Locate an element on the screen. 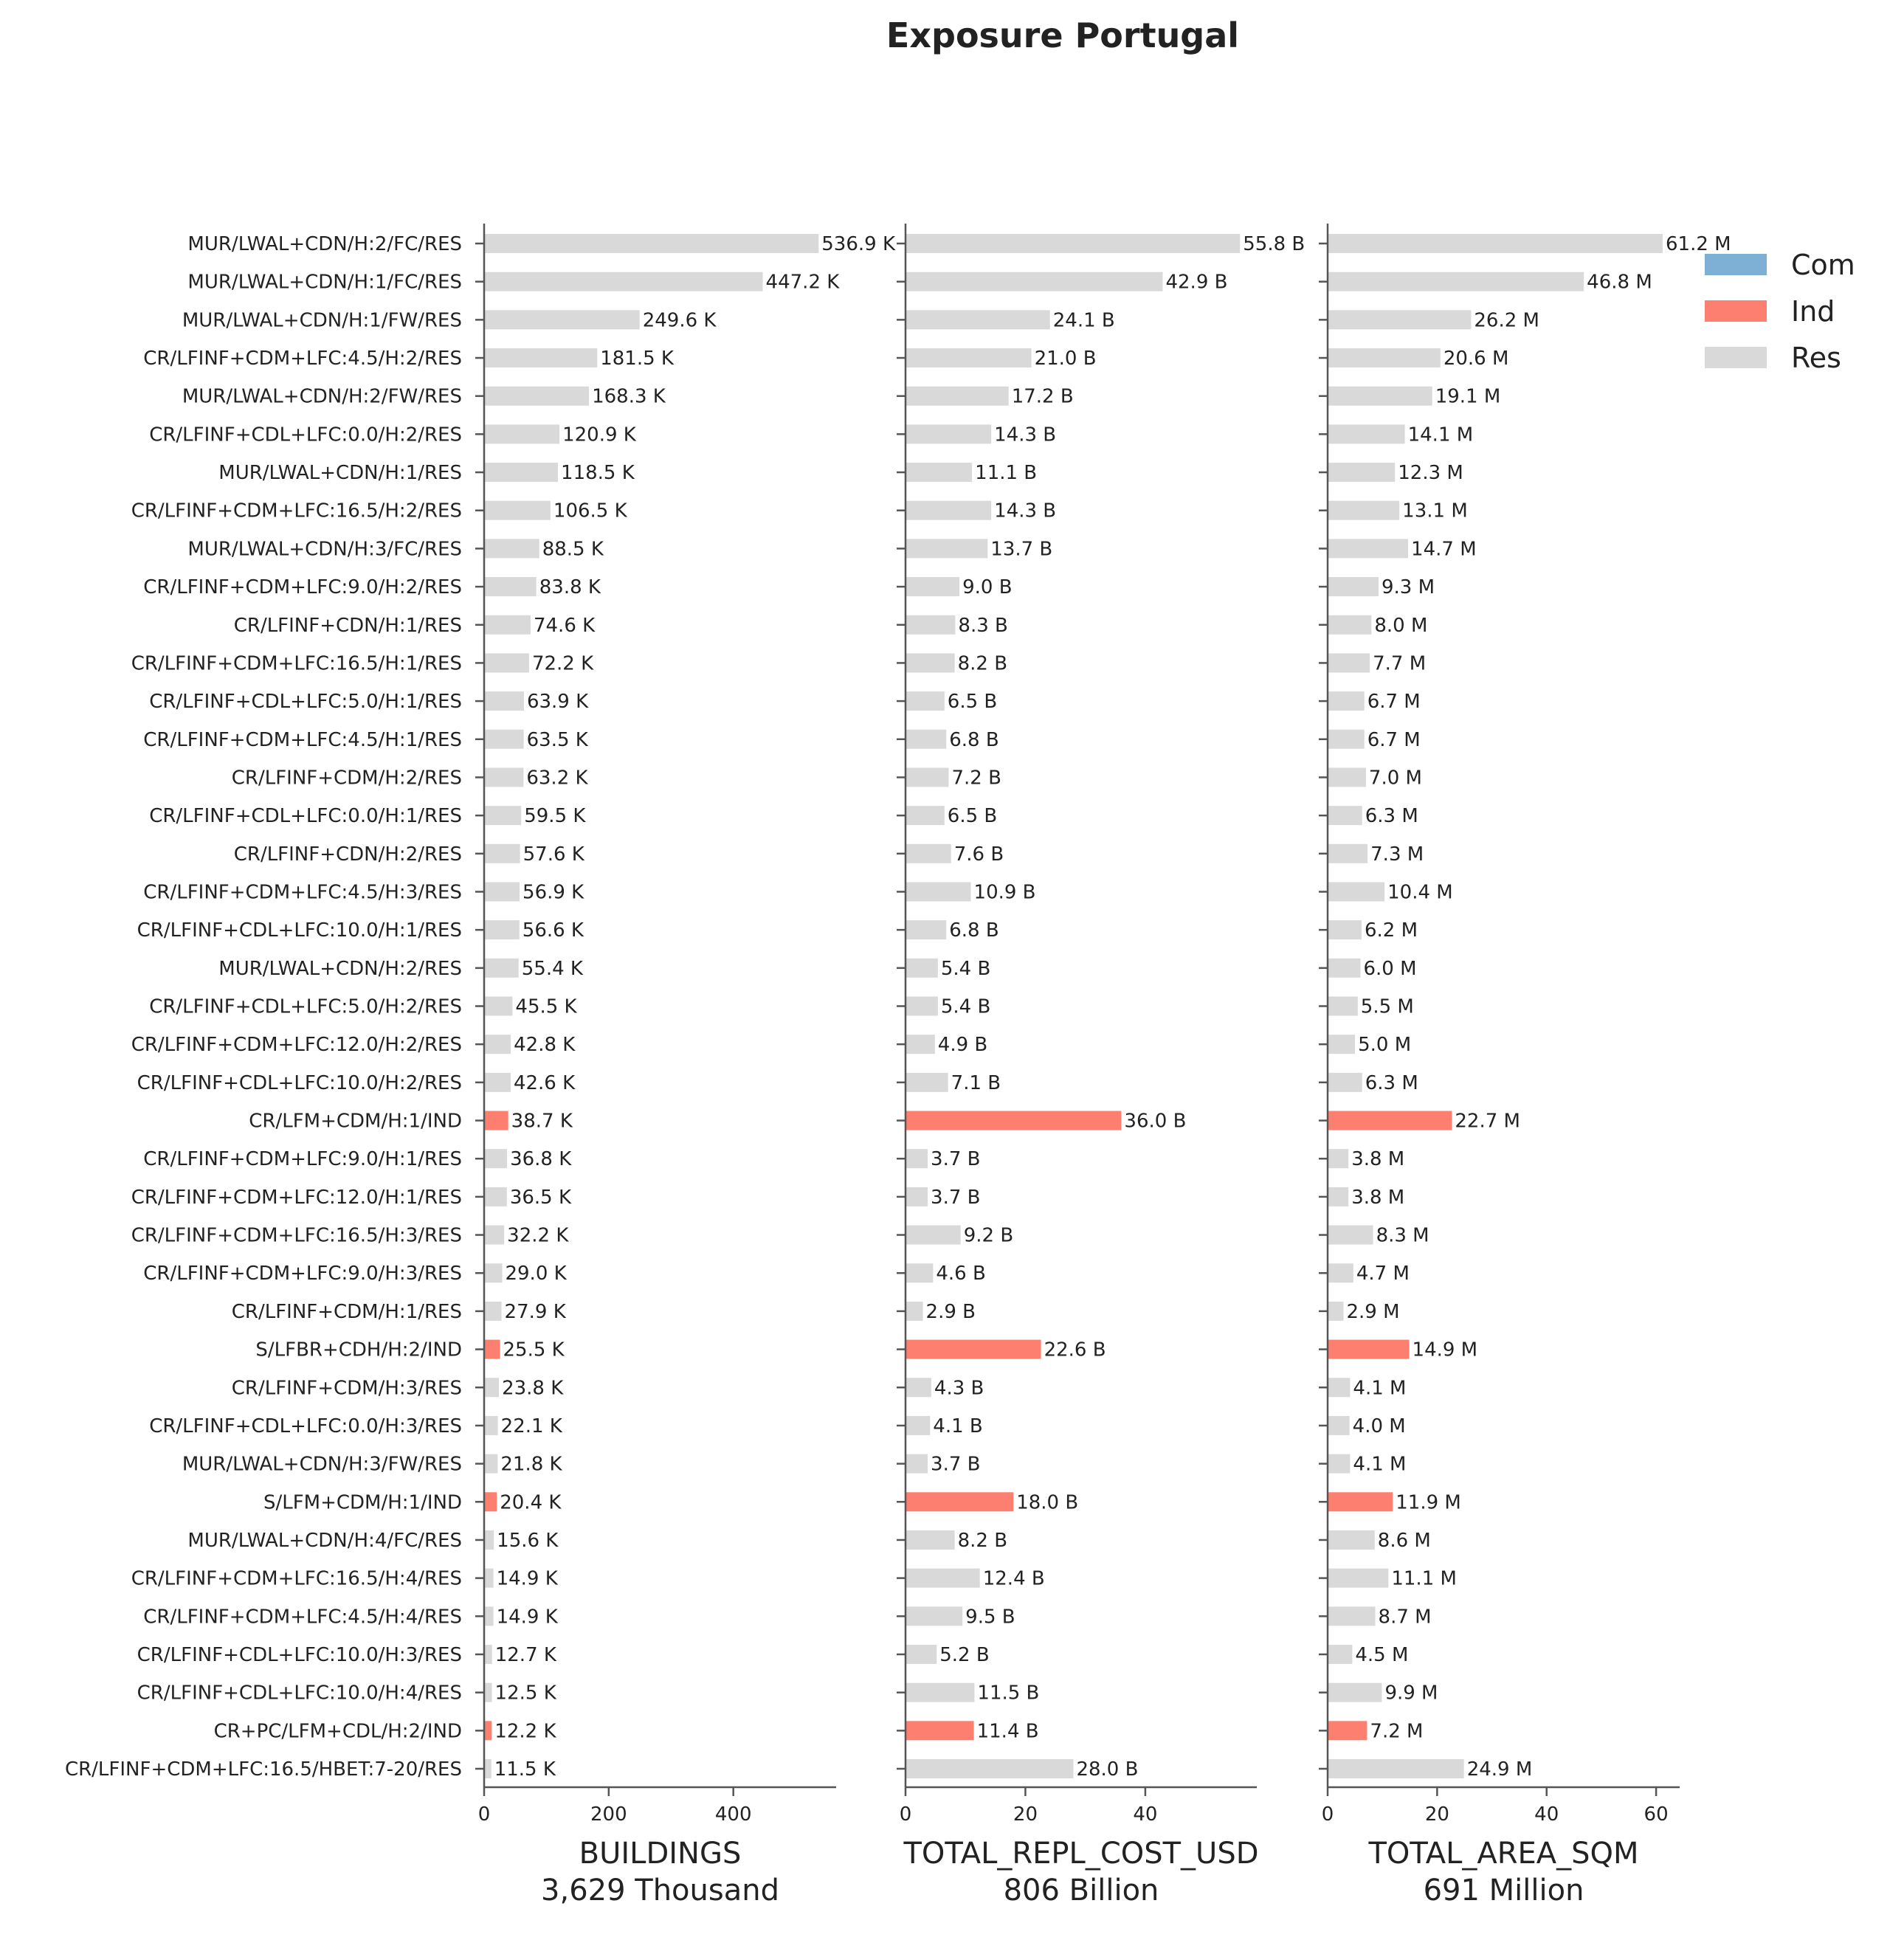 Image resolution: width=1904 pixels, height=1937 pixels. x-tick-label: 20 is located at coordinates (1025, 1815).